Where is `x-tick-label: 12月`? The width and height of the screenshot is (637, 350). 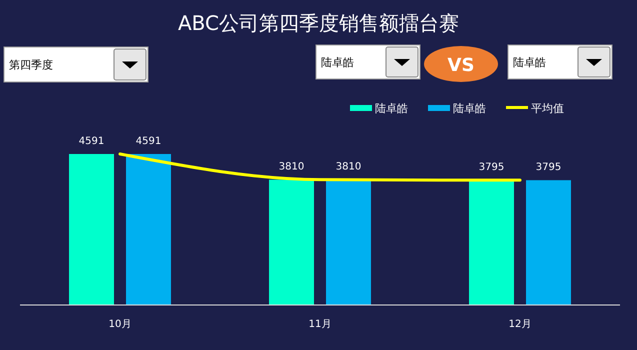 x-tick-label: 12月 is located at coordinates (520, 324).